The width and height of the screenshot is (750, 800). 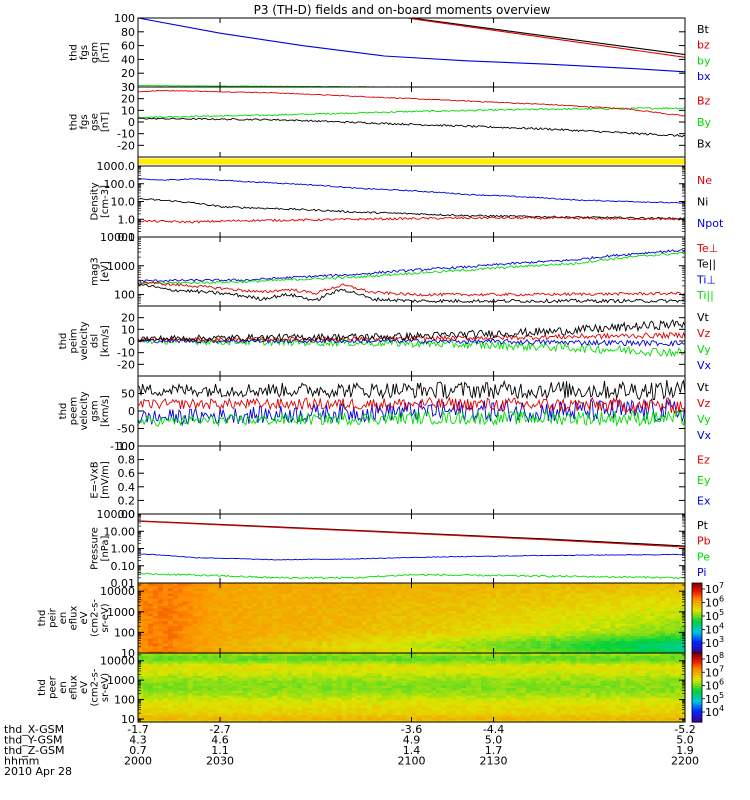 What do you see at coordinates (84, 340) in the screenshot?
I see `y-axis-label: velocity` at bounding box center [84, 340].